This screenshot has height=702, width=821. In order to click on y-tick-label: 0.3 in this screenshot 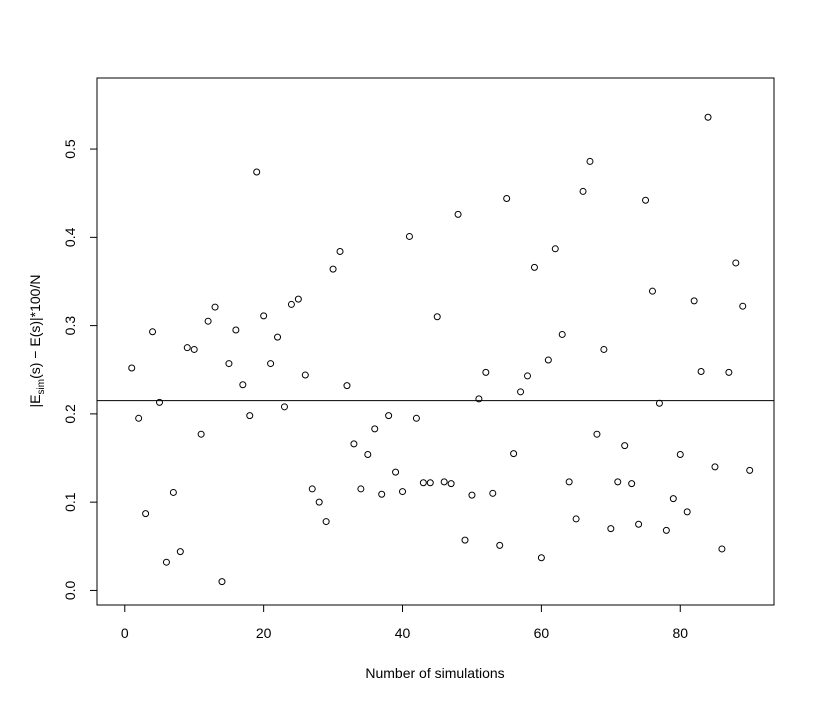, I will do `click(70, 326)`.